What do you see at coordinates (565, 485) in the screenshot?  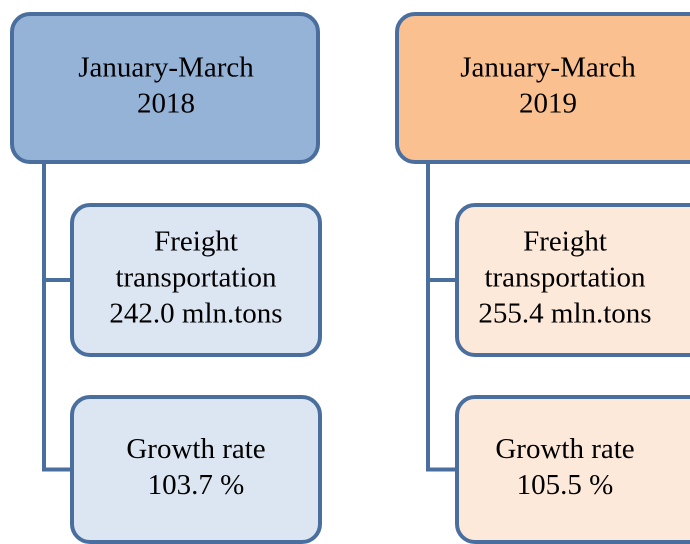 I see `item-text: 105.5 %` at bounding box center [565, 485].